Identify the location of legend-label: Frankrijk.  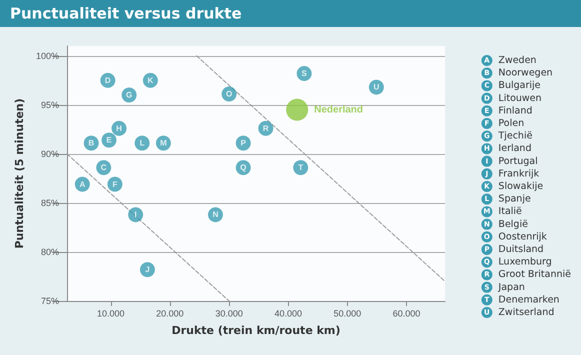
(516, 174).